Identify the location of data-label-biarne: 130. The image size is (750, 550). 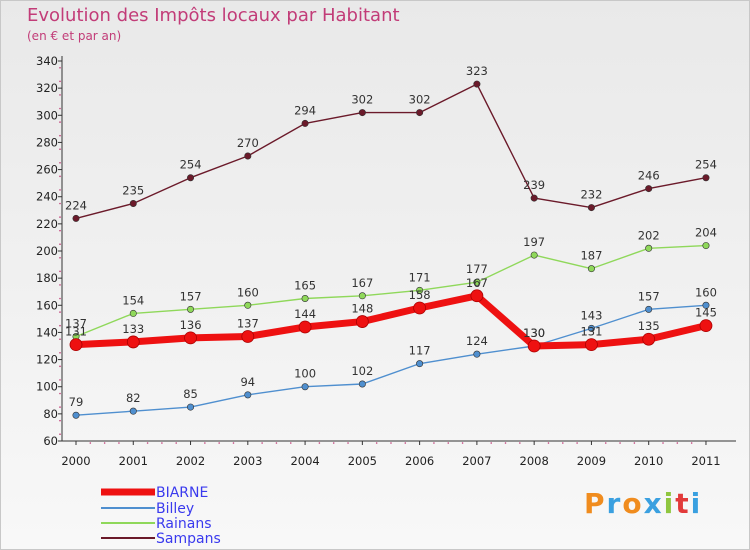
(534, 333).